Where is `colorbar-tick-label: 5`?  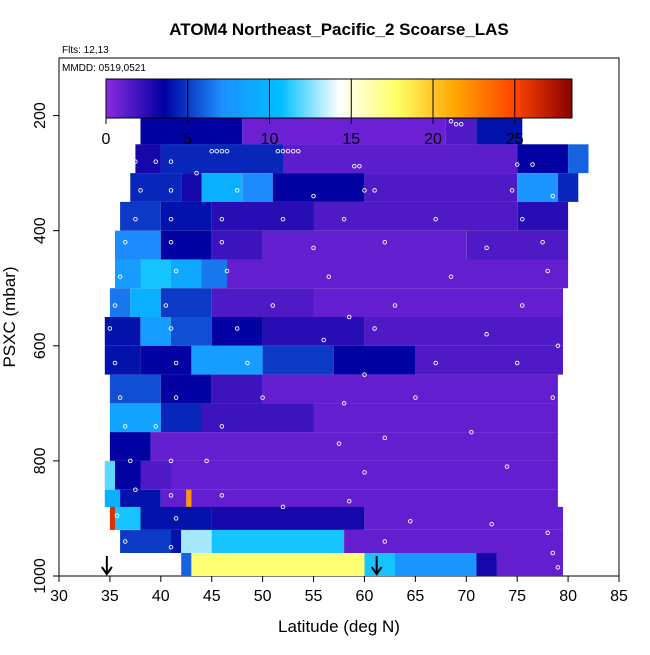 colorbar-tick-label: 5 is located at coordinates (187, 139).